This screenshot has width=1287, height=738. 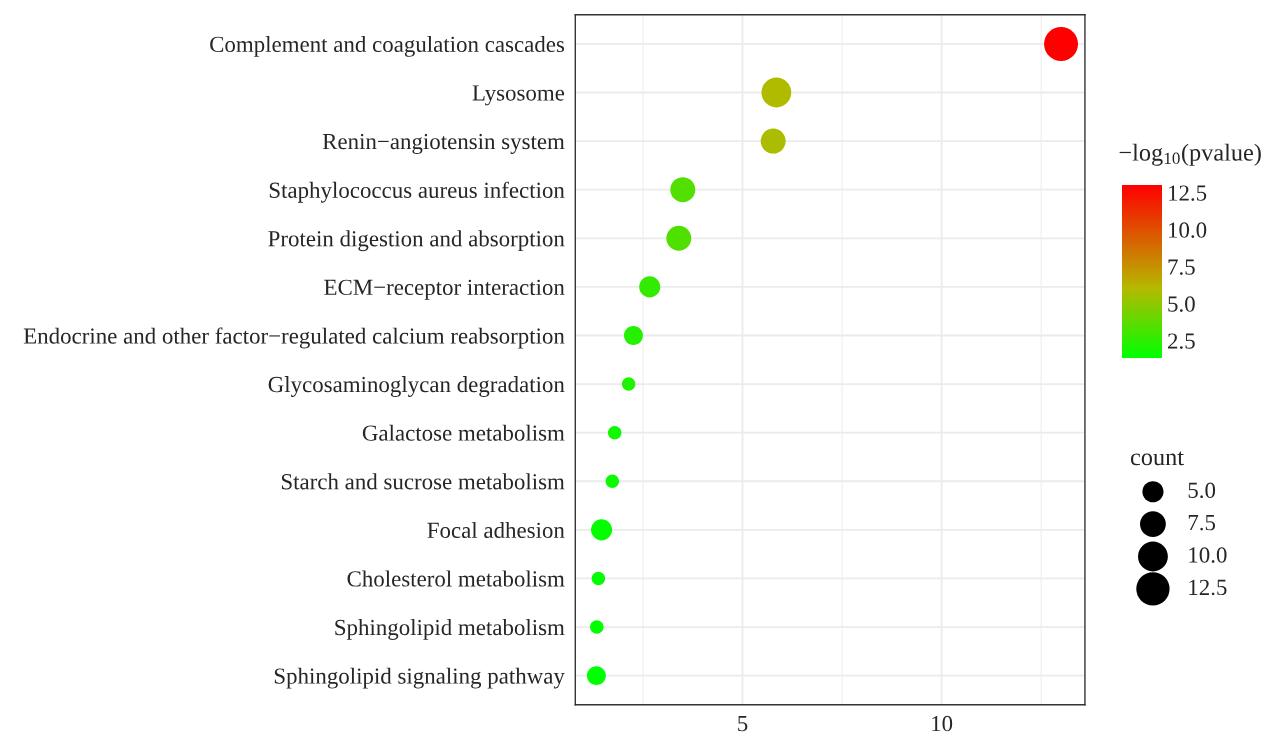 What do you see at coordinates (294, 338) in the screenshot?
I see `y-tick-label: Endocrine and other factor−regulated calcium reabsorption` at bounding box center [294, 338].